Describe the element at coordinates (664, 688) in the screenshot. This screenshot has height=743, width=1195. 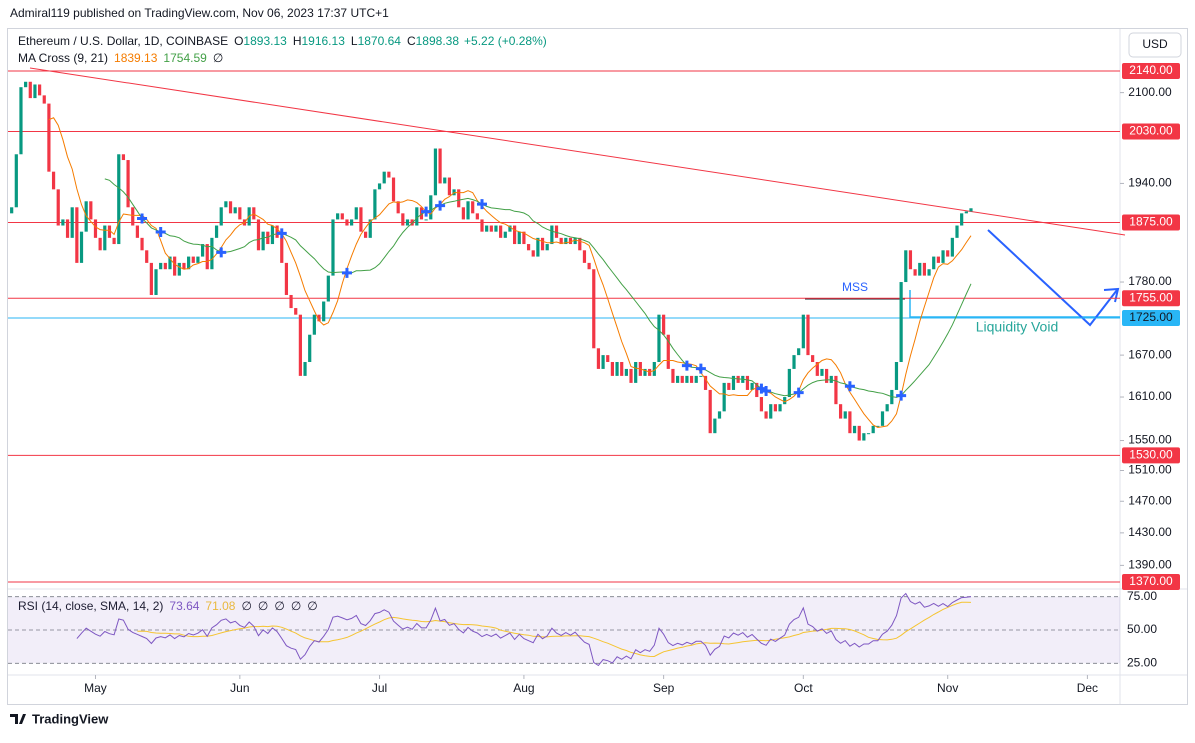
I see `x-tick-label: Sep` at that location.